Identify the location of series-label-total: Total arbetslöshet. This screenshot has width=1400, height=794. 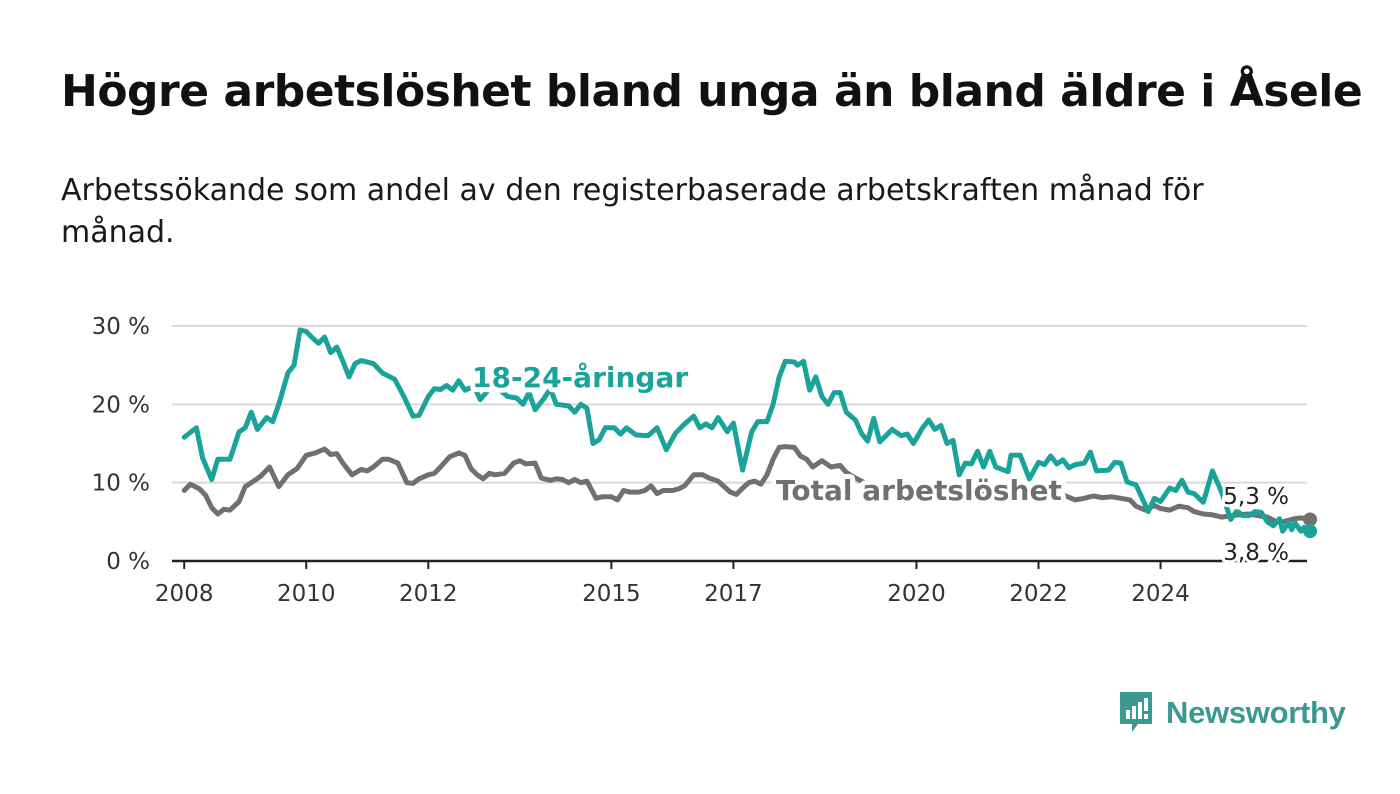
(919, 490).